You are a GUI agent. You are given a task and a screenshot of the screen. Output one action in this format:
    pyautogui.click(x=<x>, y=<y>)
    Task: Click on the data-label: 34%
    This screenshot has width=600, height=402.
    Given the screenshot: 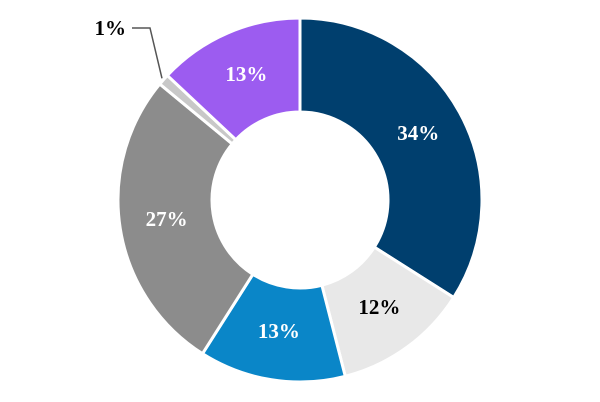 What is the action you would take?
    pyautogui.click(x=418, y=133)
    